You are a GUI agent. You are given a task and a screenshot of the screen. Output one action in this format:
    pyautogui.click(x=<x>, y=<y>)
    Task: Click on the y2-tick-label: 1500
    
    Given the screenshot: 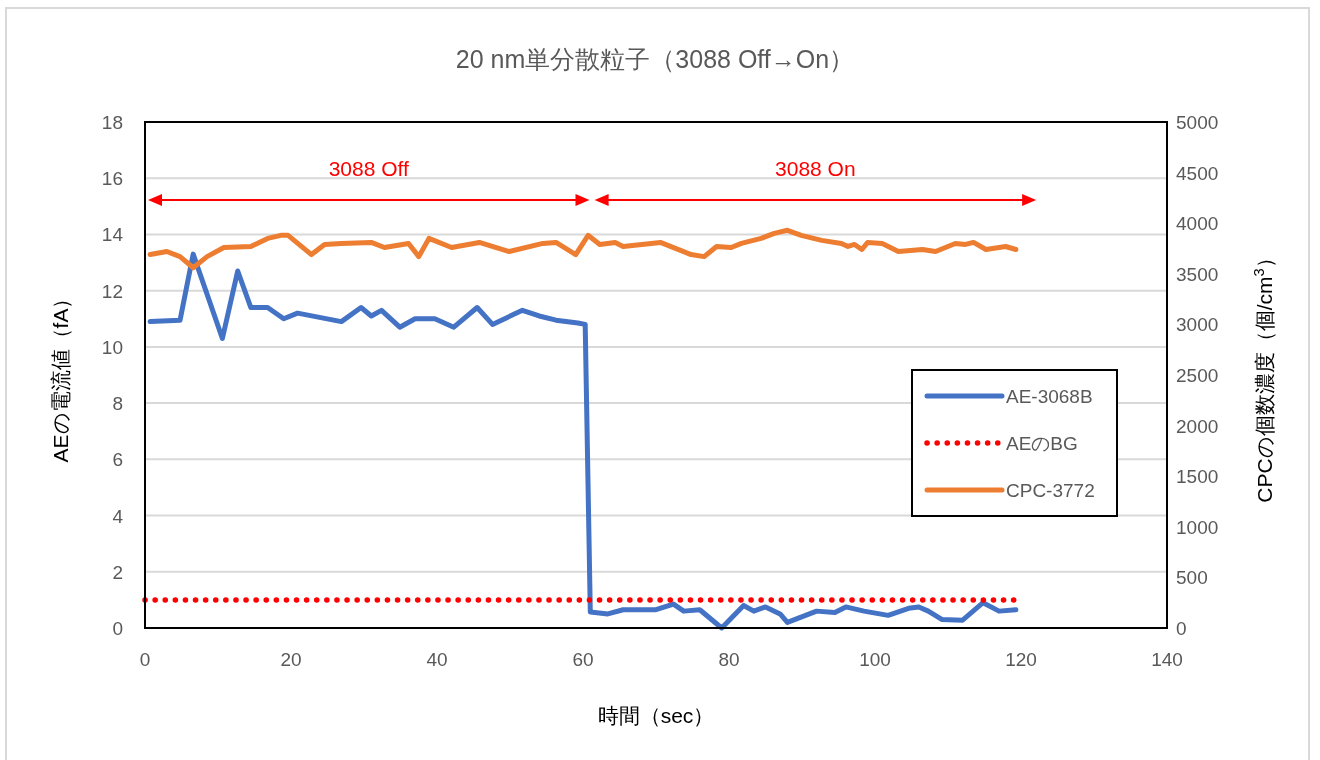 What is the action you would take?
    pyautogui.click(x=1197, y=477)
    